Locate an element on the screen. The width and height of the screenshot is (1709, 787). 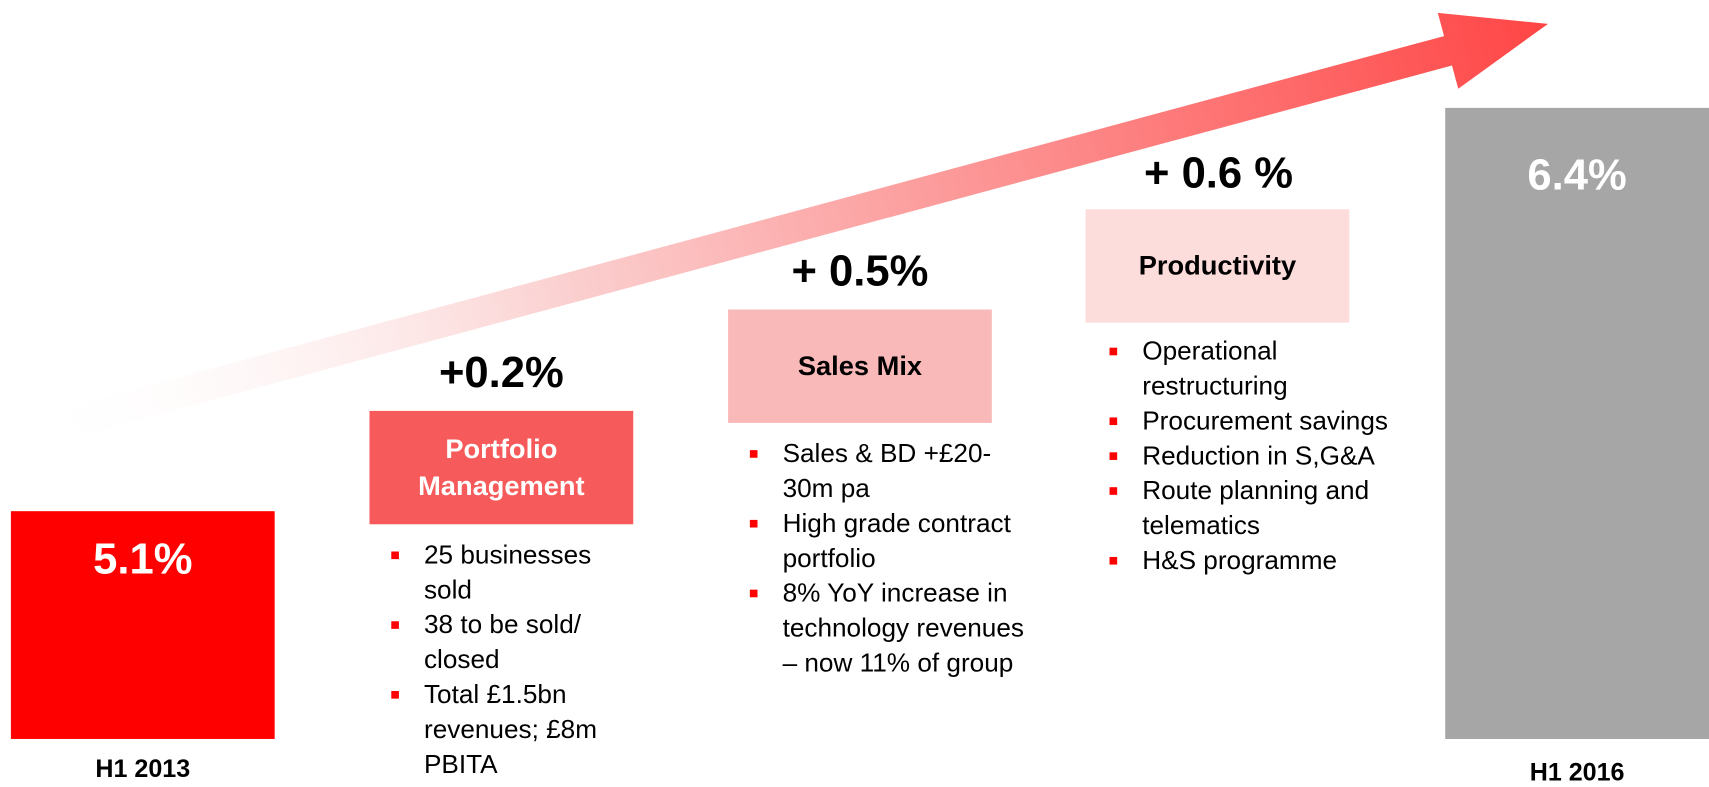
bullet: 38 to be sold/ closed is located at coordinates (511, 643).